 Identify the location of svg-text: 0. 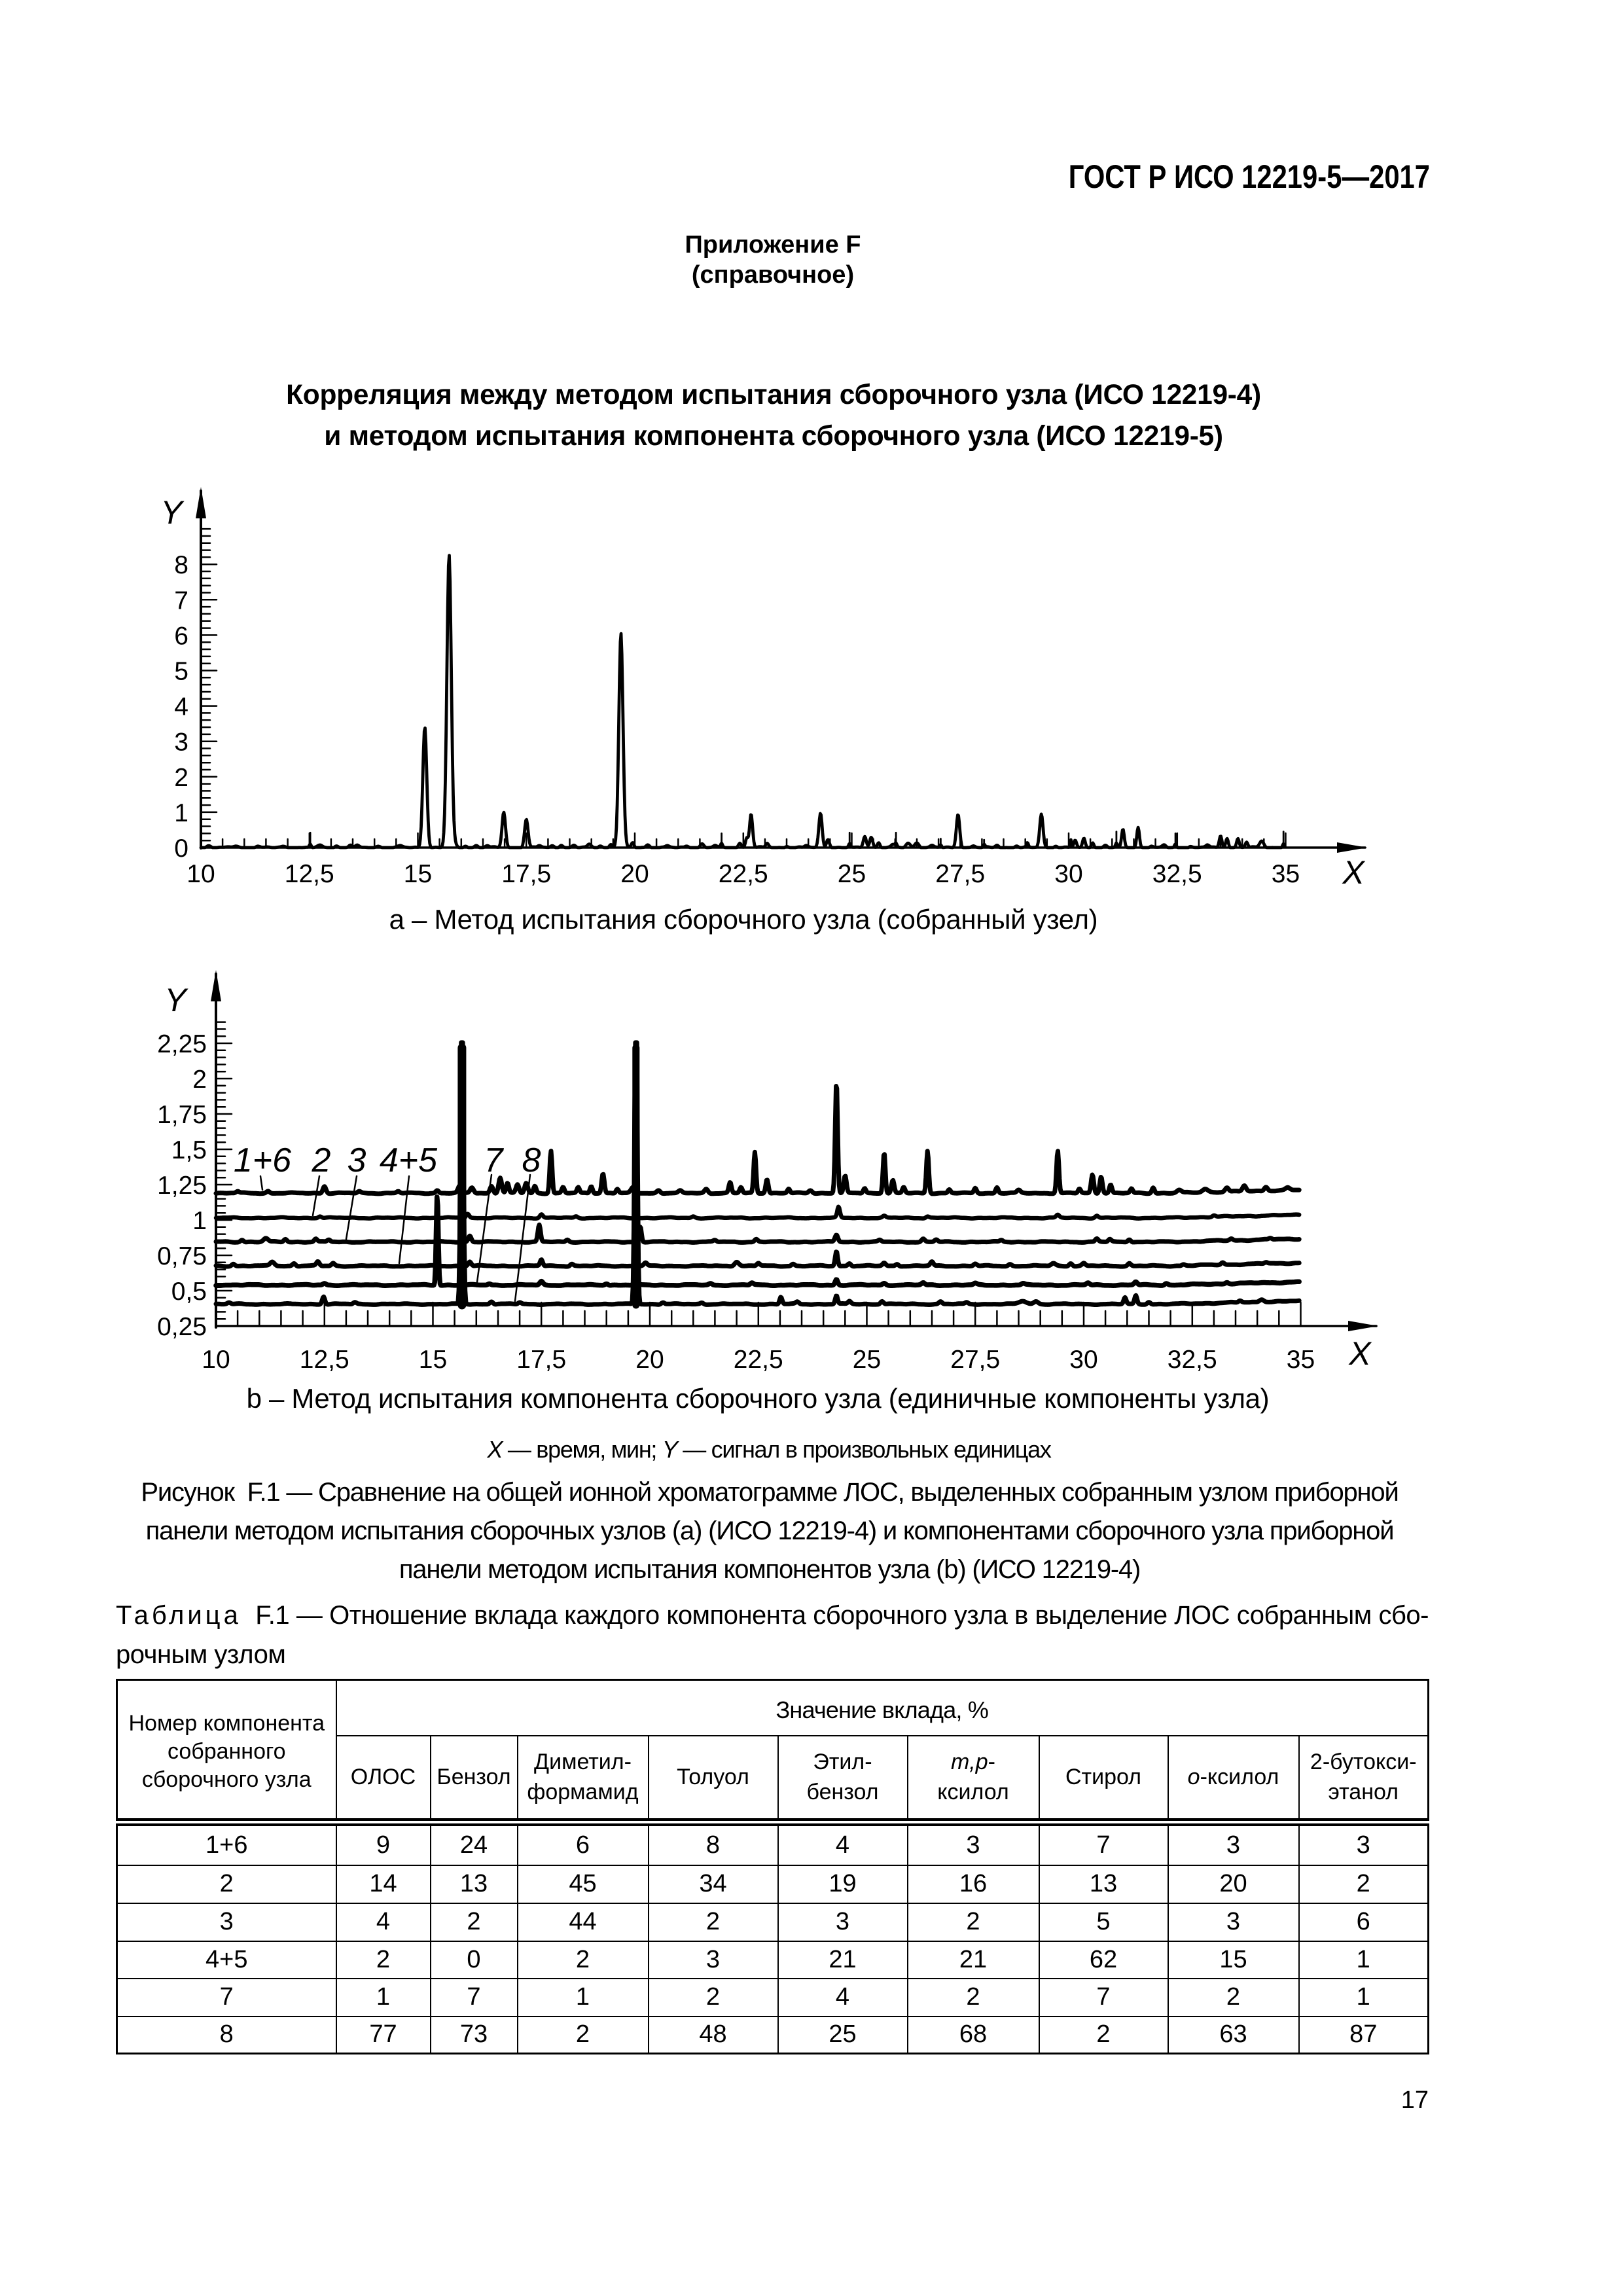
(181, 848).